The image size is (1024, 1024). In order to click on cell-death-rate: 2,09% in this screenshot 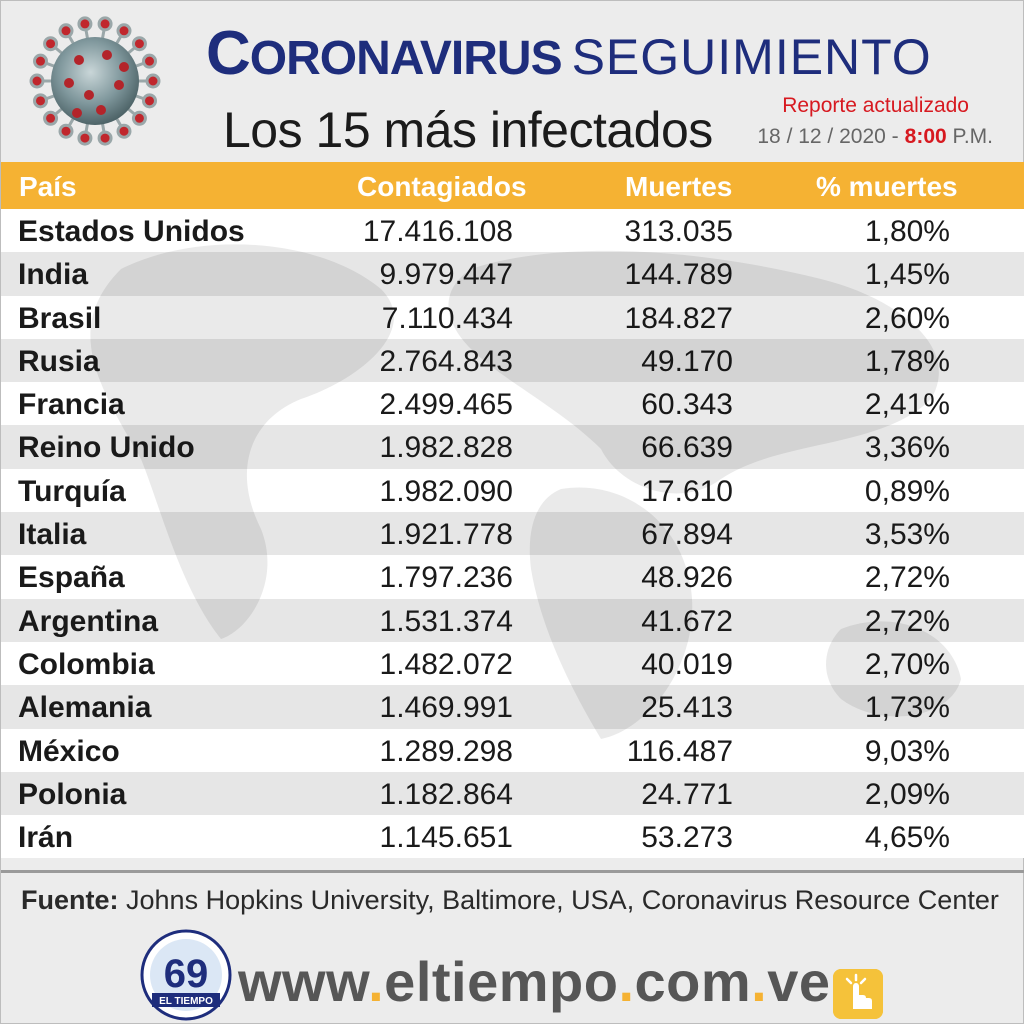, I will do `click(907, 794)`.